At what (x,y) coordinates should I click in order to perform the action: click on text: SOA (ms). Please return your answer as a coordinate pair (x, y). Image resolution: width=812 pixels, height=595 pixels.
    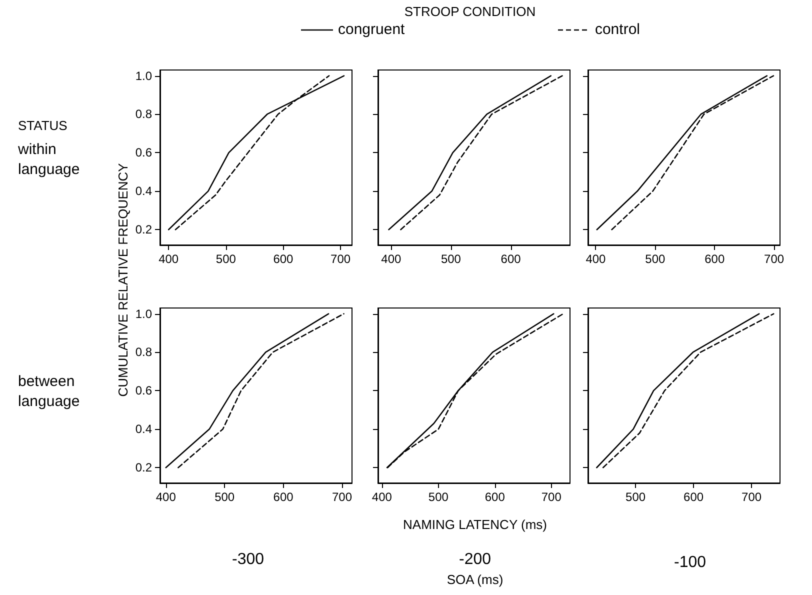
    Looking at the image, I should click on (475, 580).